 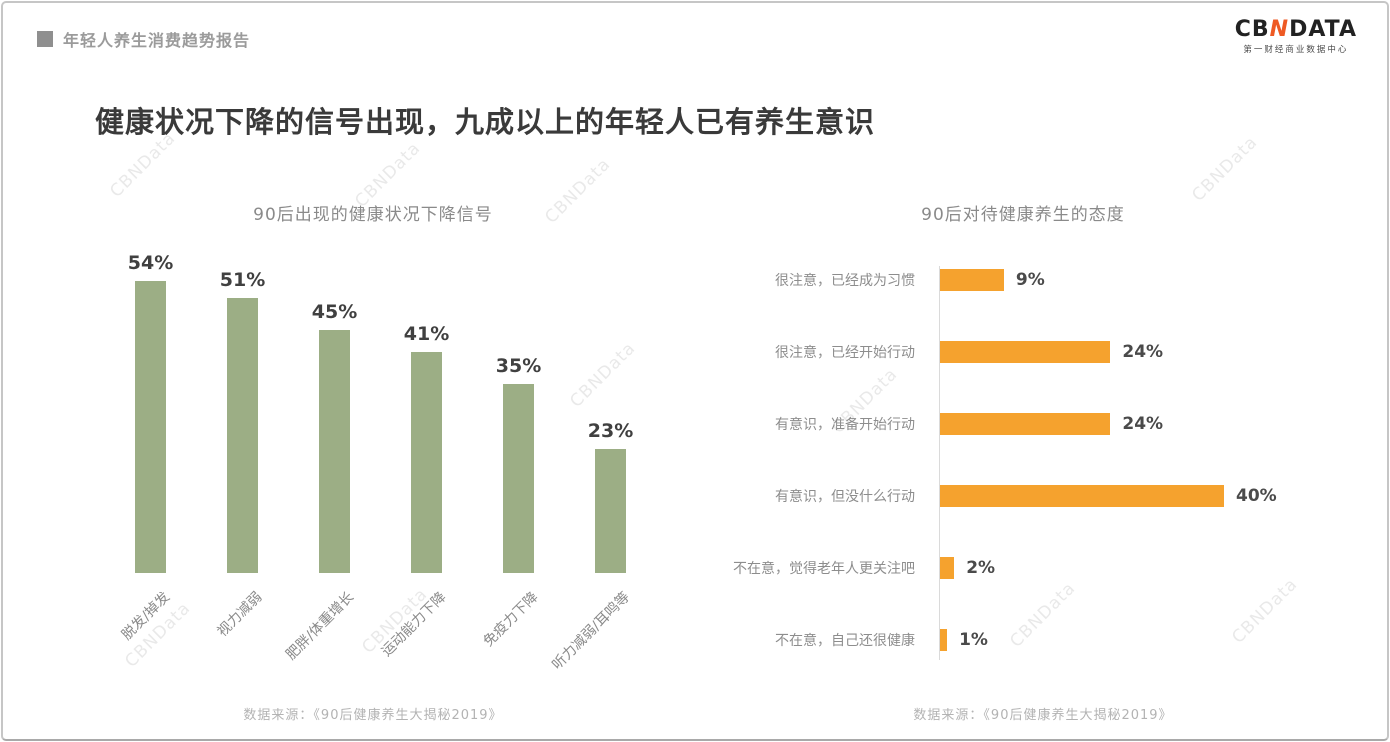 What do you see at coordinates (610, 430) in the screenshot?
I see `bar-value-label: 23%` at bounding box center [610, 430].